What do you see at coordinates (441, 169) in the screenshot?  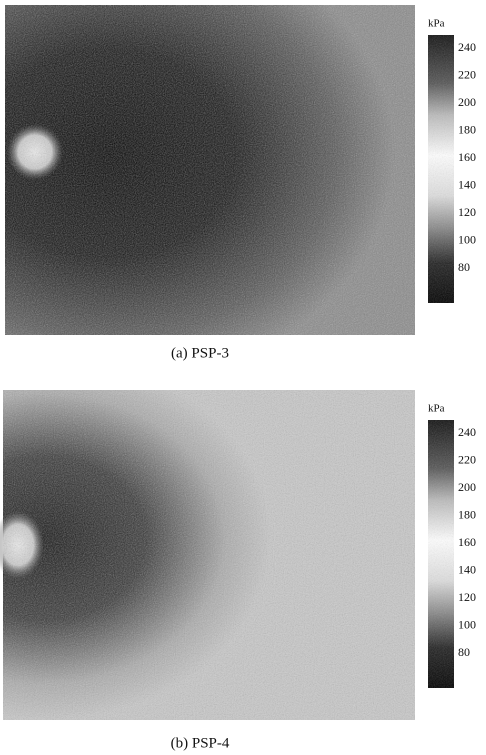 I see `colorbar-a-texture` at bounding box center [441, 169].